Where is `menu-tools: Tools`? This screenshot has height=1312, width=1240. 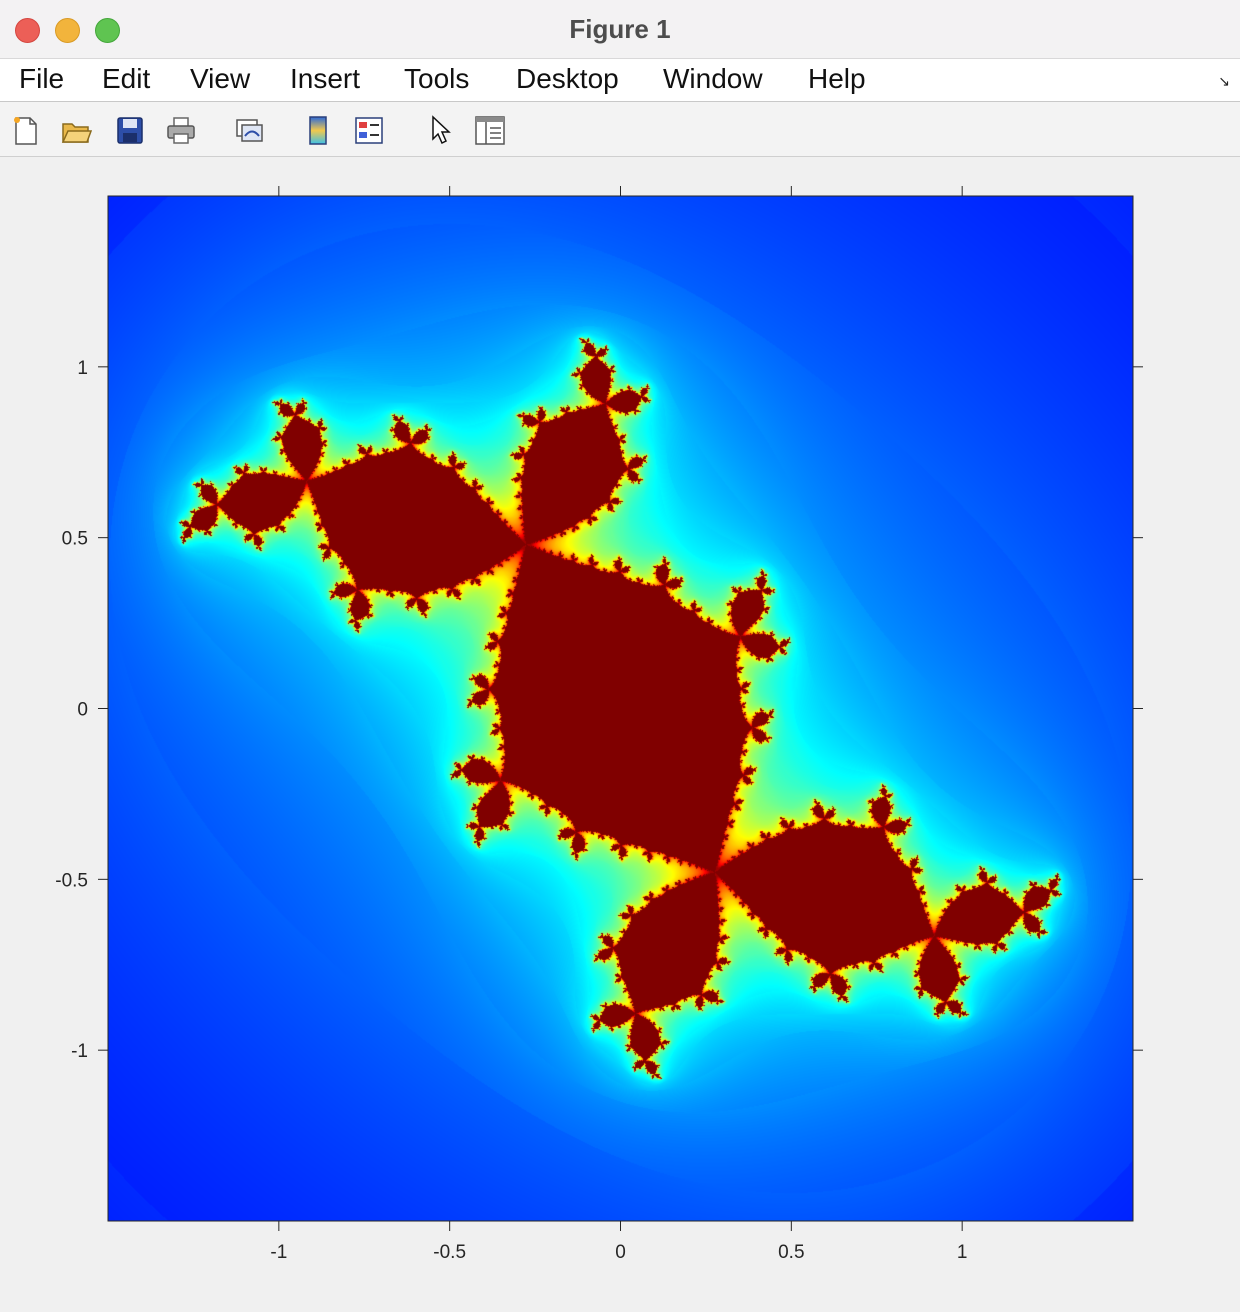
menu-tools: Tools is located at coordinates (437, 78).